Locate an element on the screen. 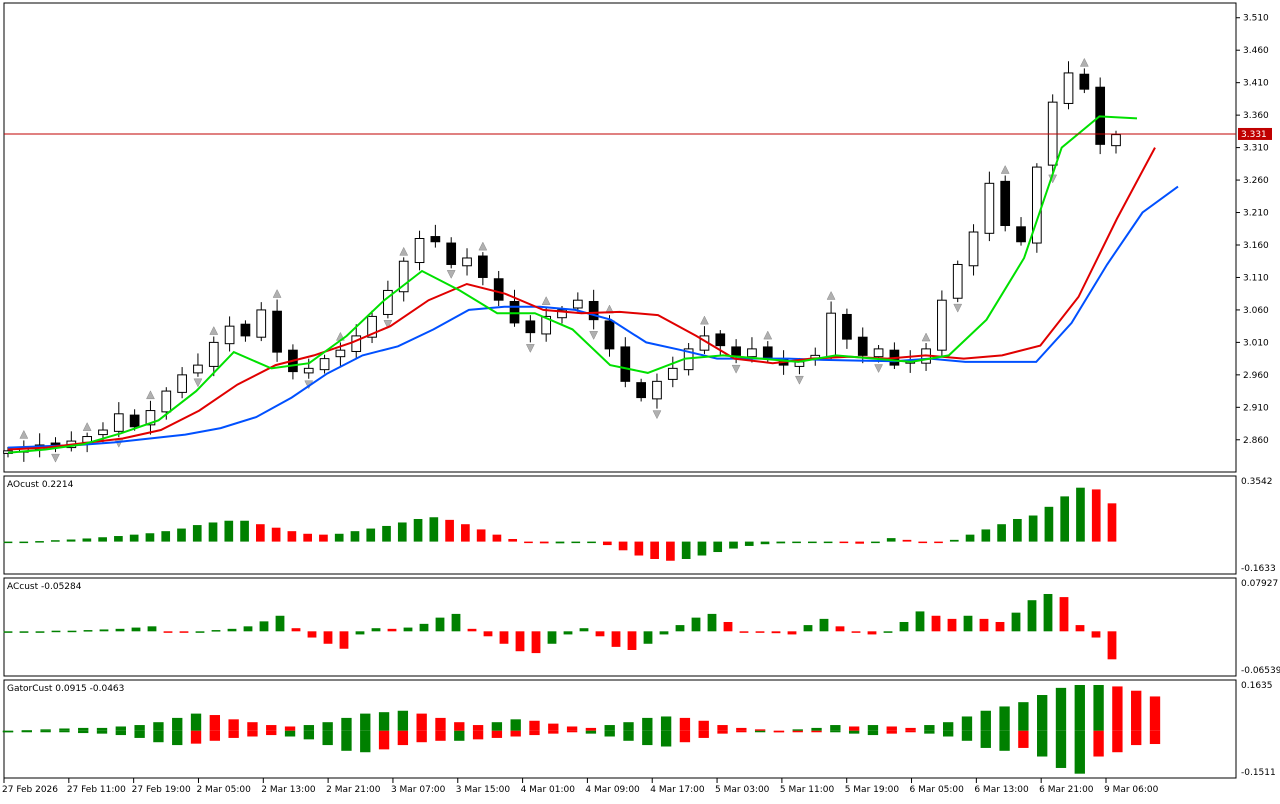 The image size is (1280, 804). x-tick-label: 6 Mar 05:00 is located at coordinates (937, 790).